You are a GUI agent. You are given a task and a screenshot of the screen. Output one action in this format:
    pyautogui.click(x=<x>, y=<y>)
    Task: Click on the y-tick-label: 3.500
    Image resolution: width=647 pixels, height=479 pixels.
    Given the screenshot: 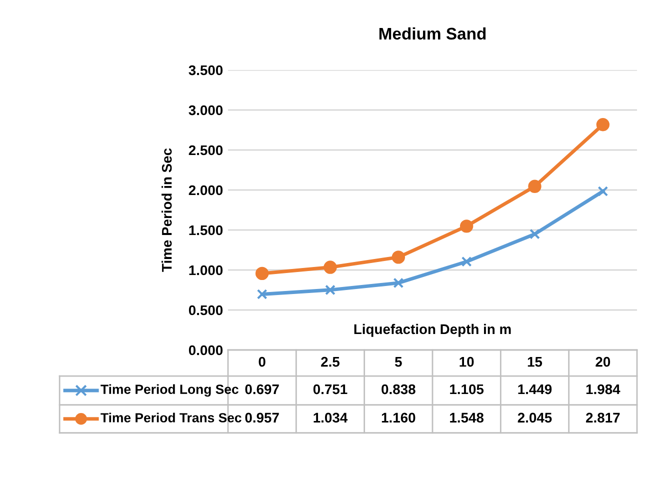 What is the action you would take?
    pyautogui.click(x=205, y=70)
    